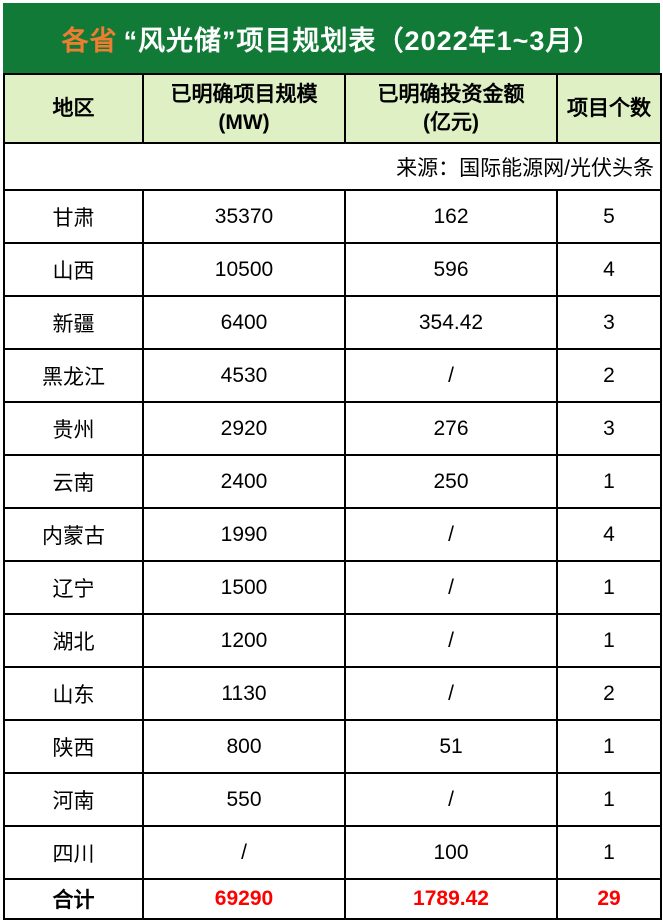 This screenshot has height=920, width=663. I want to click on header-cell-scale: 已明确项目规模 (MW), so click(244, 108).